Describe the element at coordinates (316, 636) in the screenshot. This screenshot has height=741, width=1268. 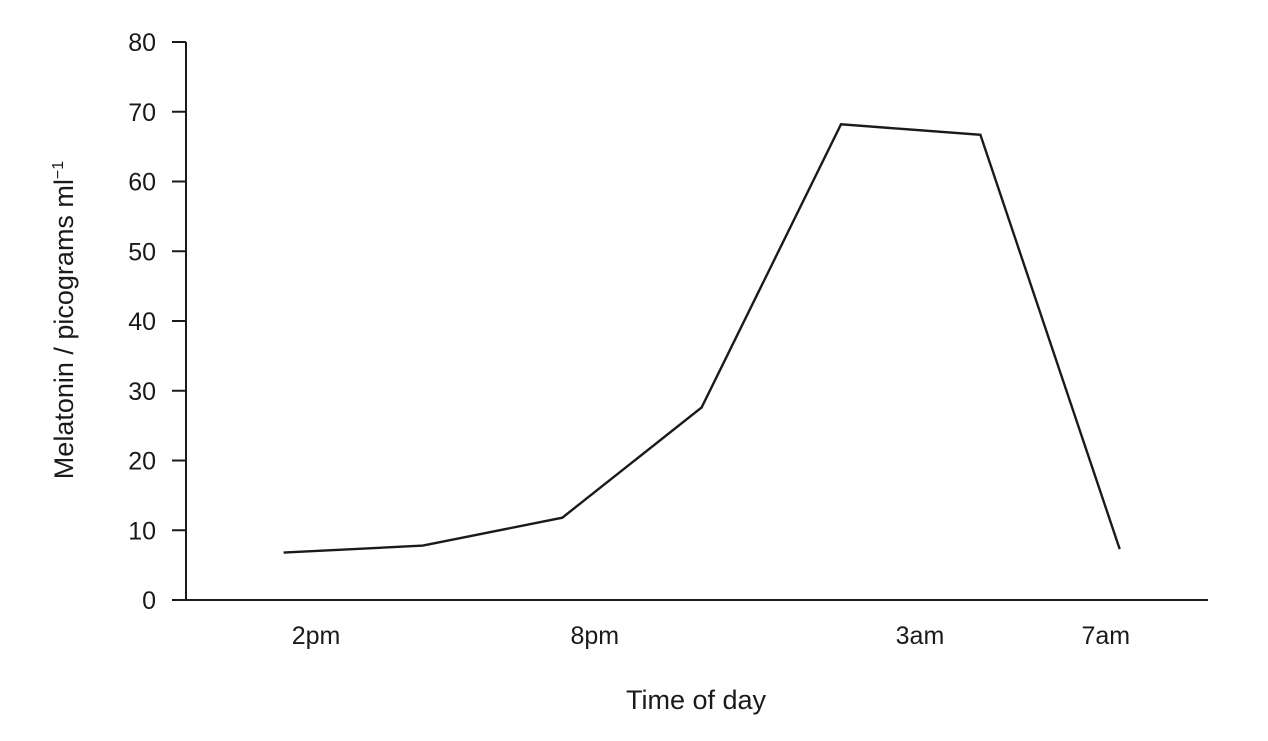
I see `x-tick-label: 2pm` at that location.